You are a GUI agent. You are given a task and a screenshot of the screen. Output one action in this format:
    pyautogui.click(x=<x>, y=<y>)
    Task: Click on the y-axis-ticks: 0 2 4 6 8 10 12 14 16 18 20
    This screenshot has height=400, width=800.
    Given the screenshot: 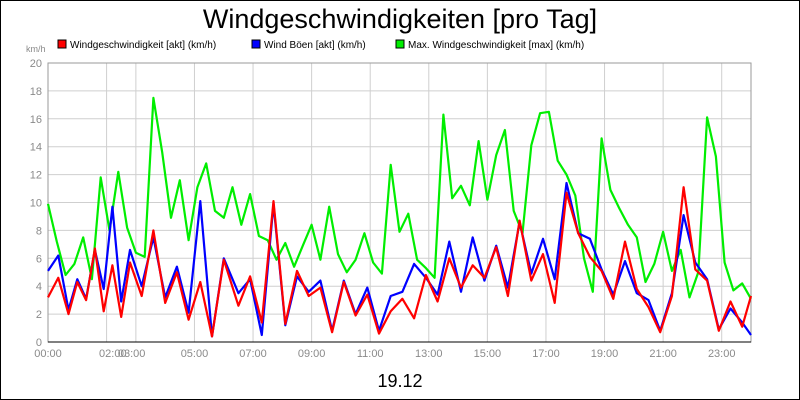 What is the action you would take?
    pyautogui.click(x=36, y=203)
    